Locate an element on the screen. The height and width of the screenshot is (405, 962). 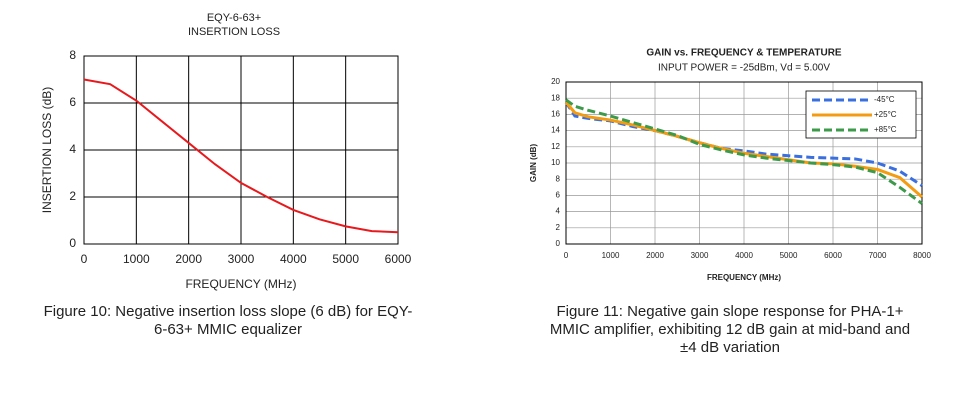
y-tick-label: 12 is located at coordinates (555, 146).